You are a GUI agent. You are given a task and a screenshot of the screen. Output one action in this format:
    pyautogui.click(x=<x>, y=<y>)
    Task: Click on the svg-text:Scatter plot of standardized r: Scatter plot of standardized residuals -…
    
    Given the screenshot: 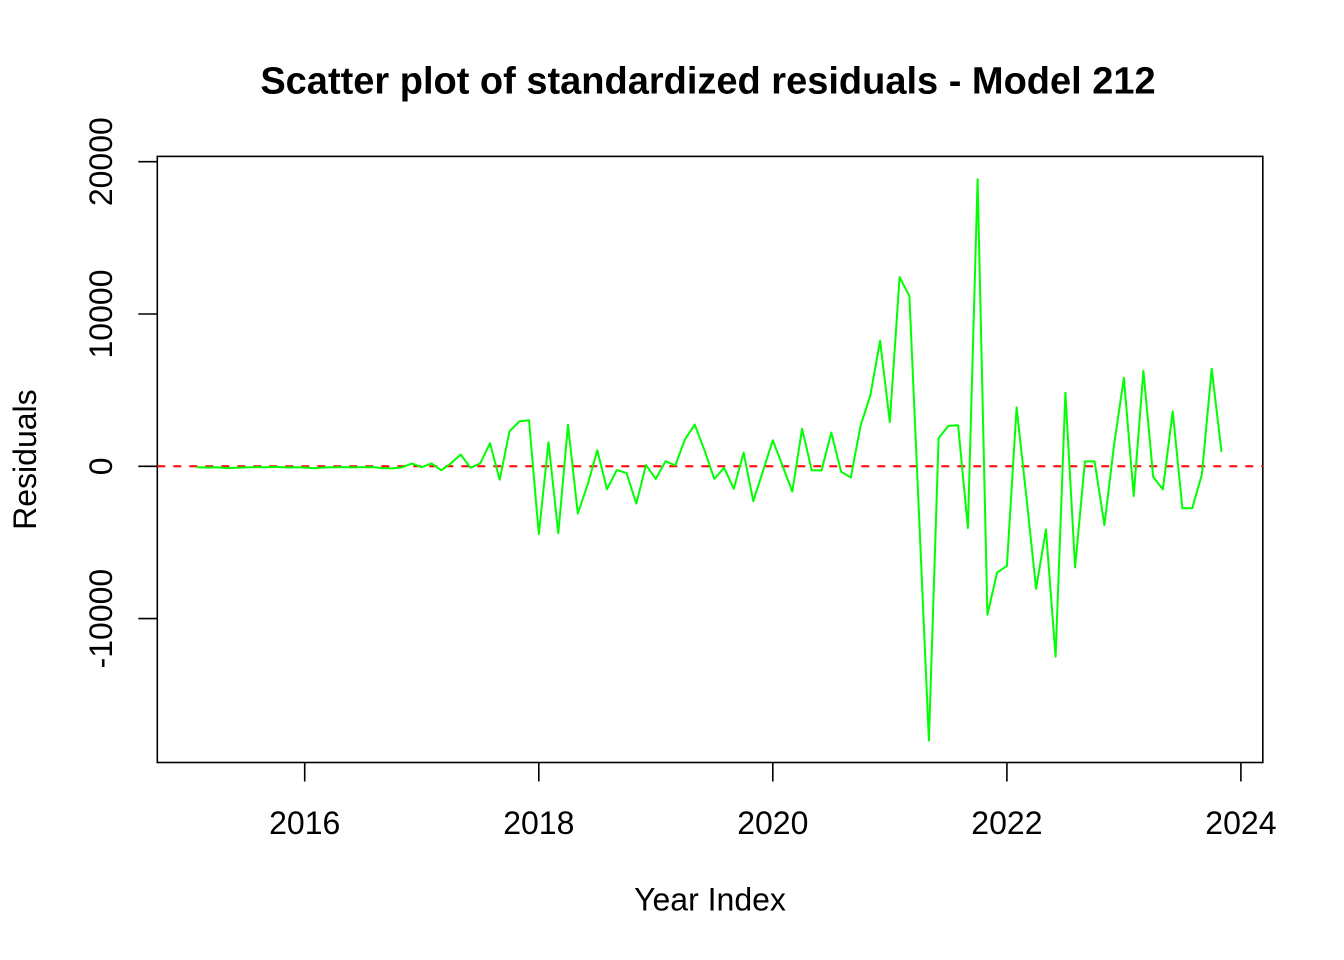 What is the action you would take?
    pyautogui.click(x=707, y=82)
    